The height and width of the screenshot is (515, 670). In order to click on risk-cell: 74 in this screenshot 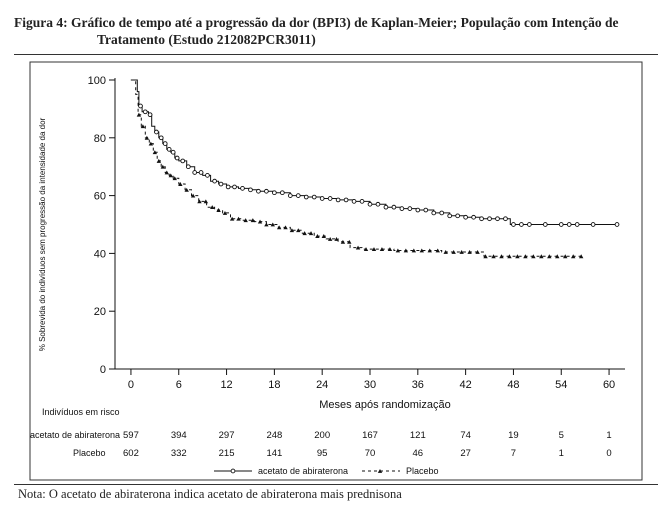, I will do `click(465, 435)`.